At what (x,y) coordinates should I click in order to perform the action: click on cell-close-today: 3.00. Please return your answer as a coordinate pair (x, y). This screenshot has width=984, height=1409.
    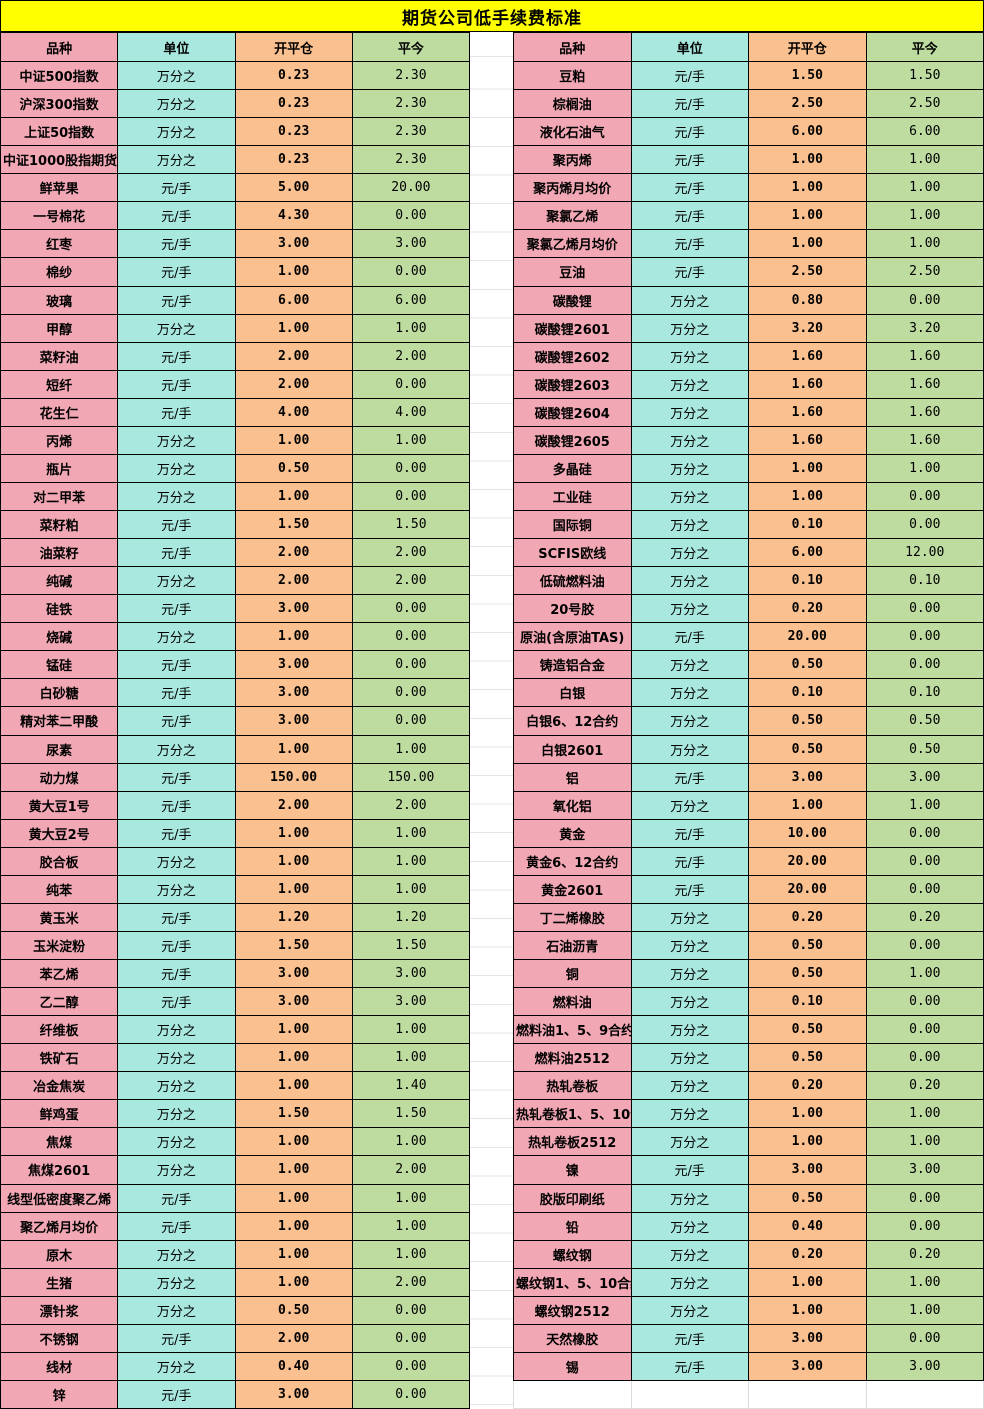
    Looking at the image, I should click on (924, 777).